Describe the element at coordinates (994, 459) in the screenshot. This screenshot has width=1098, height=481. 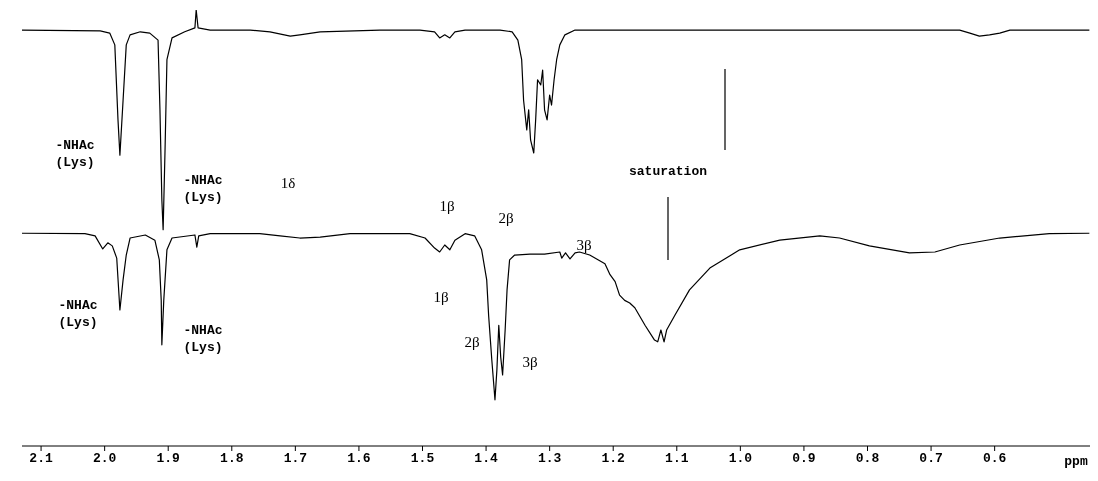
I see `x-tick-label: 0.6` at that location.